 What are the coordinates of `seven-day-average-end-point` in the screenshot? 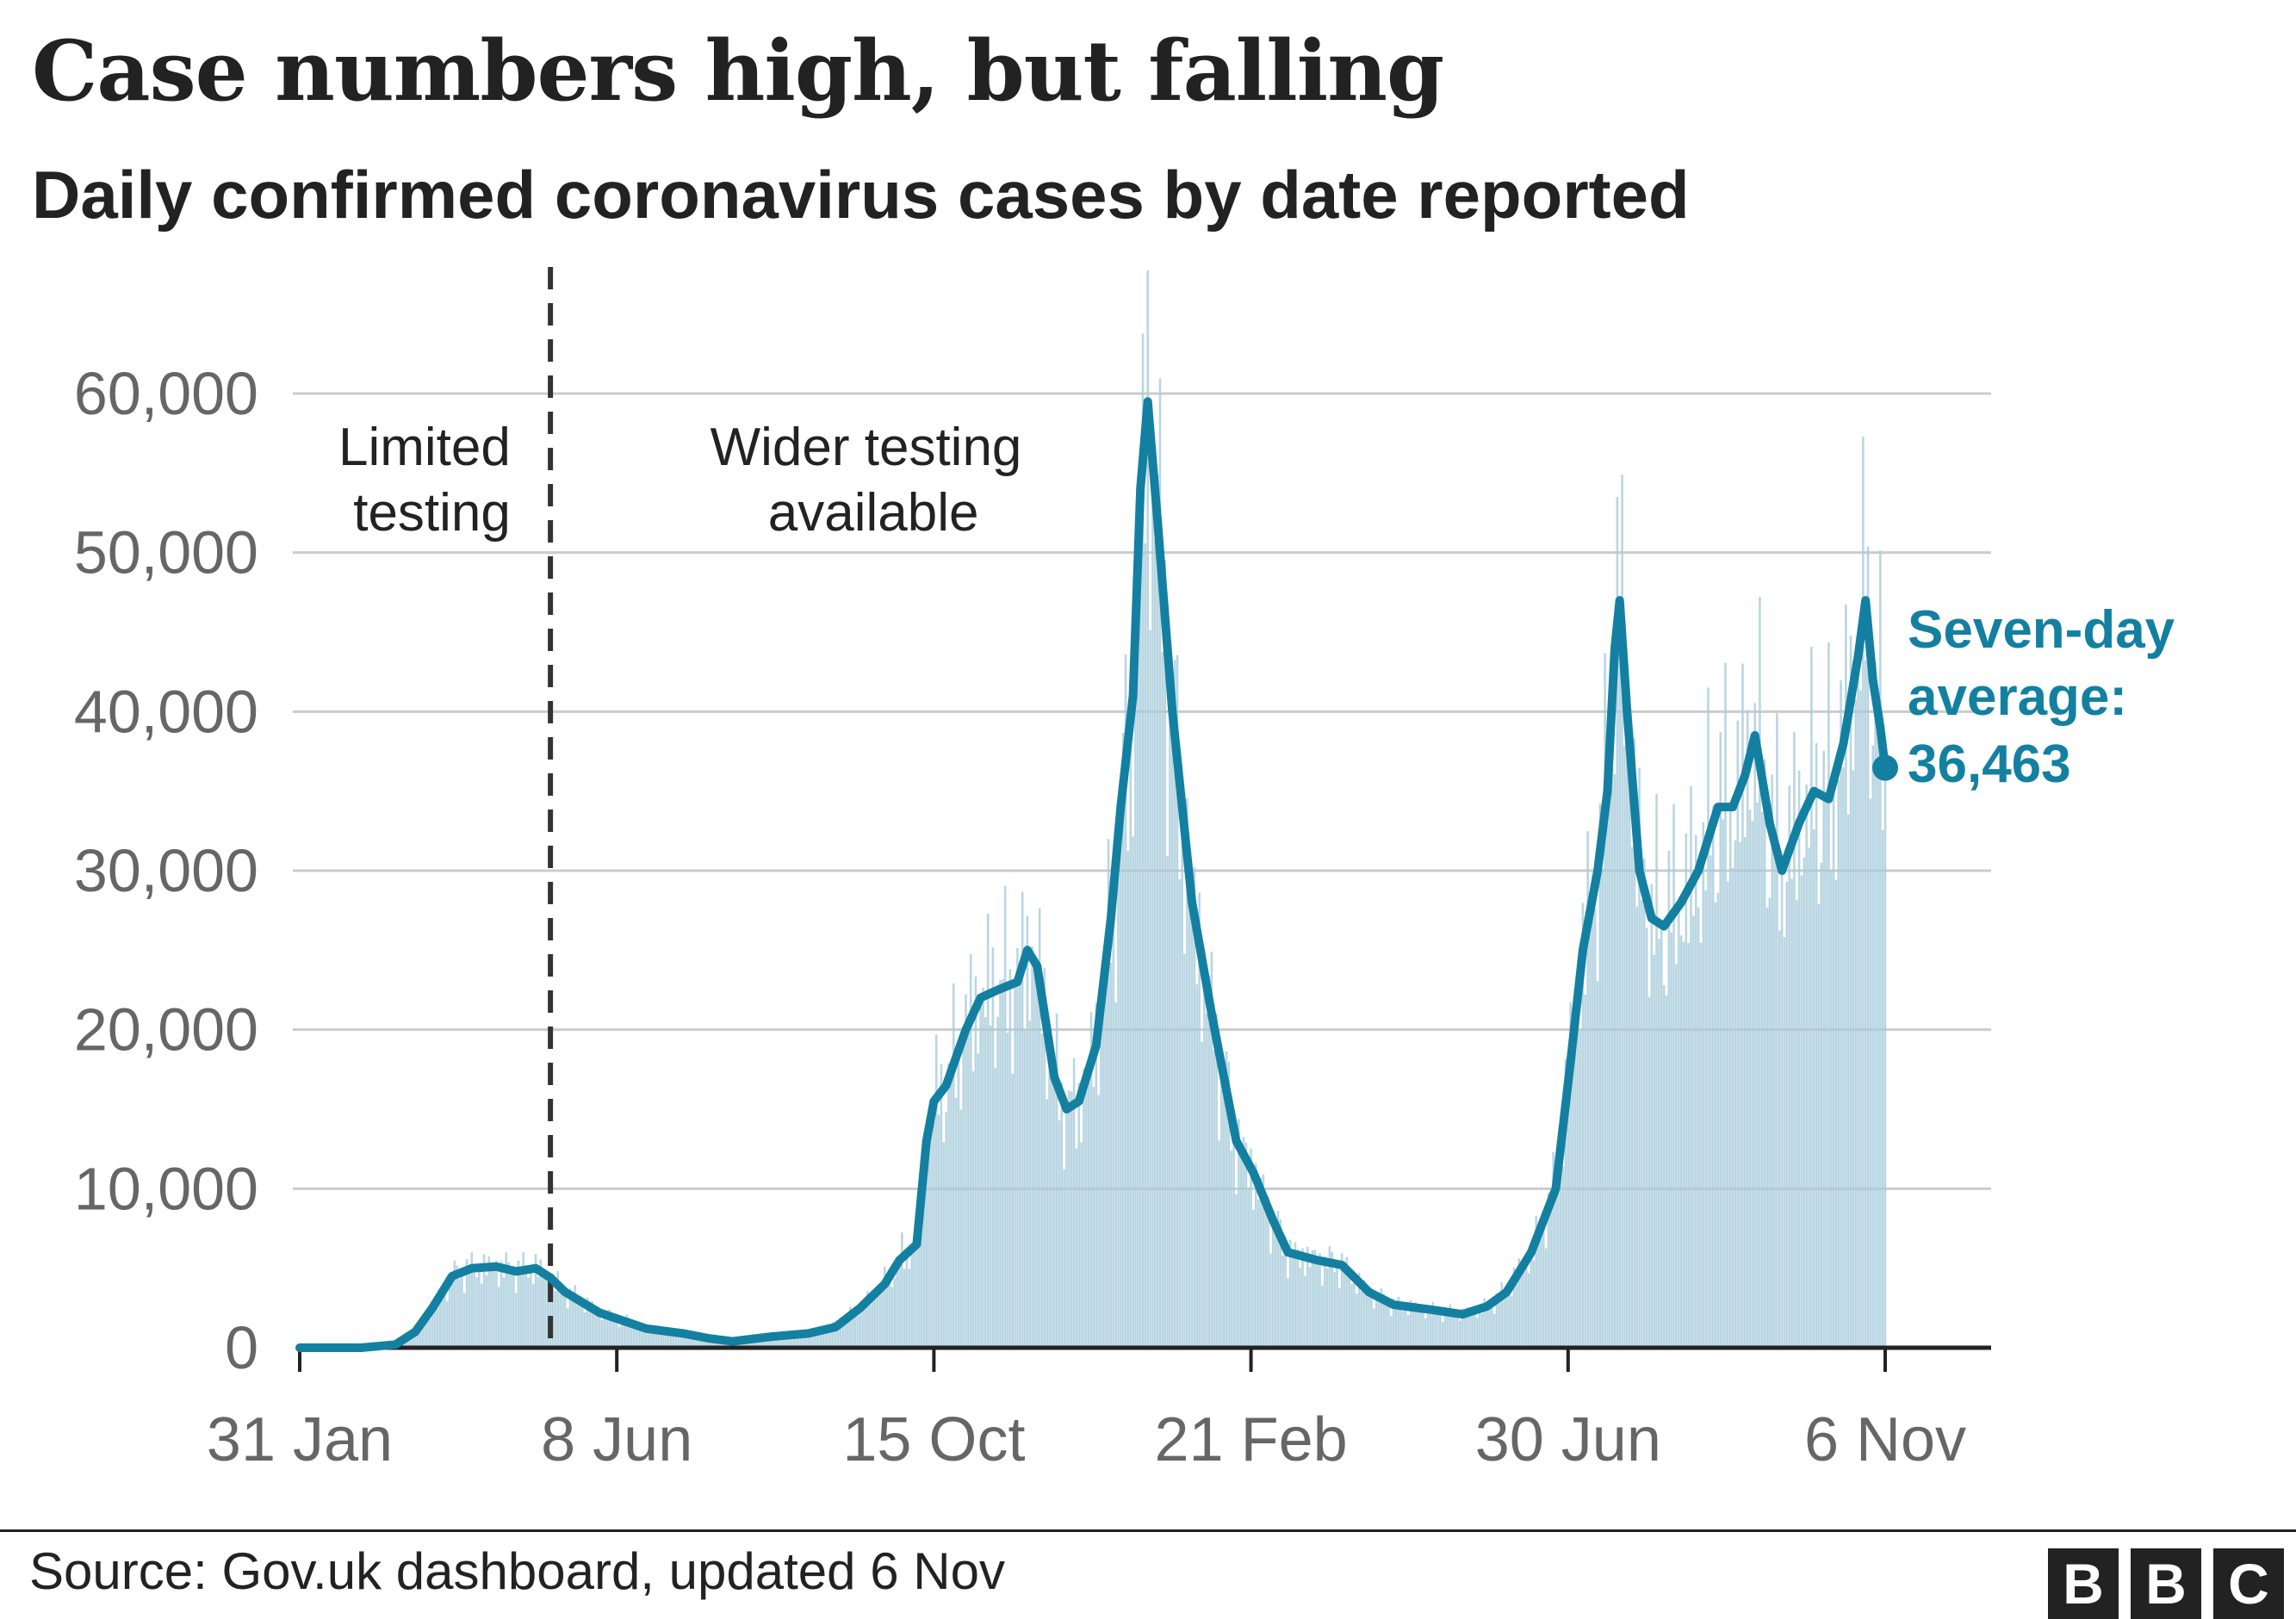 It's located at (1885, 768).